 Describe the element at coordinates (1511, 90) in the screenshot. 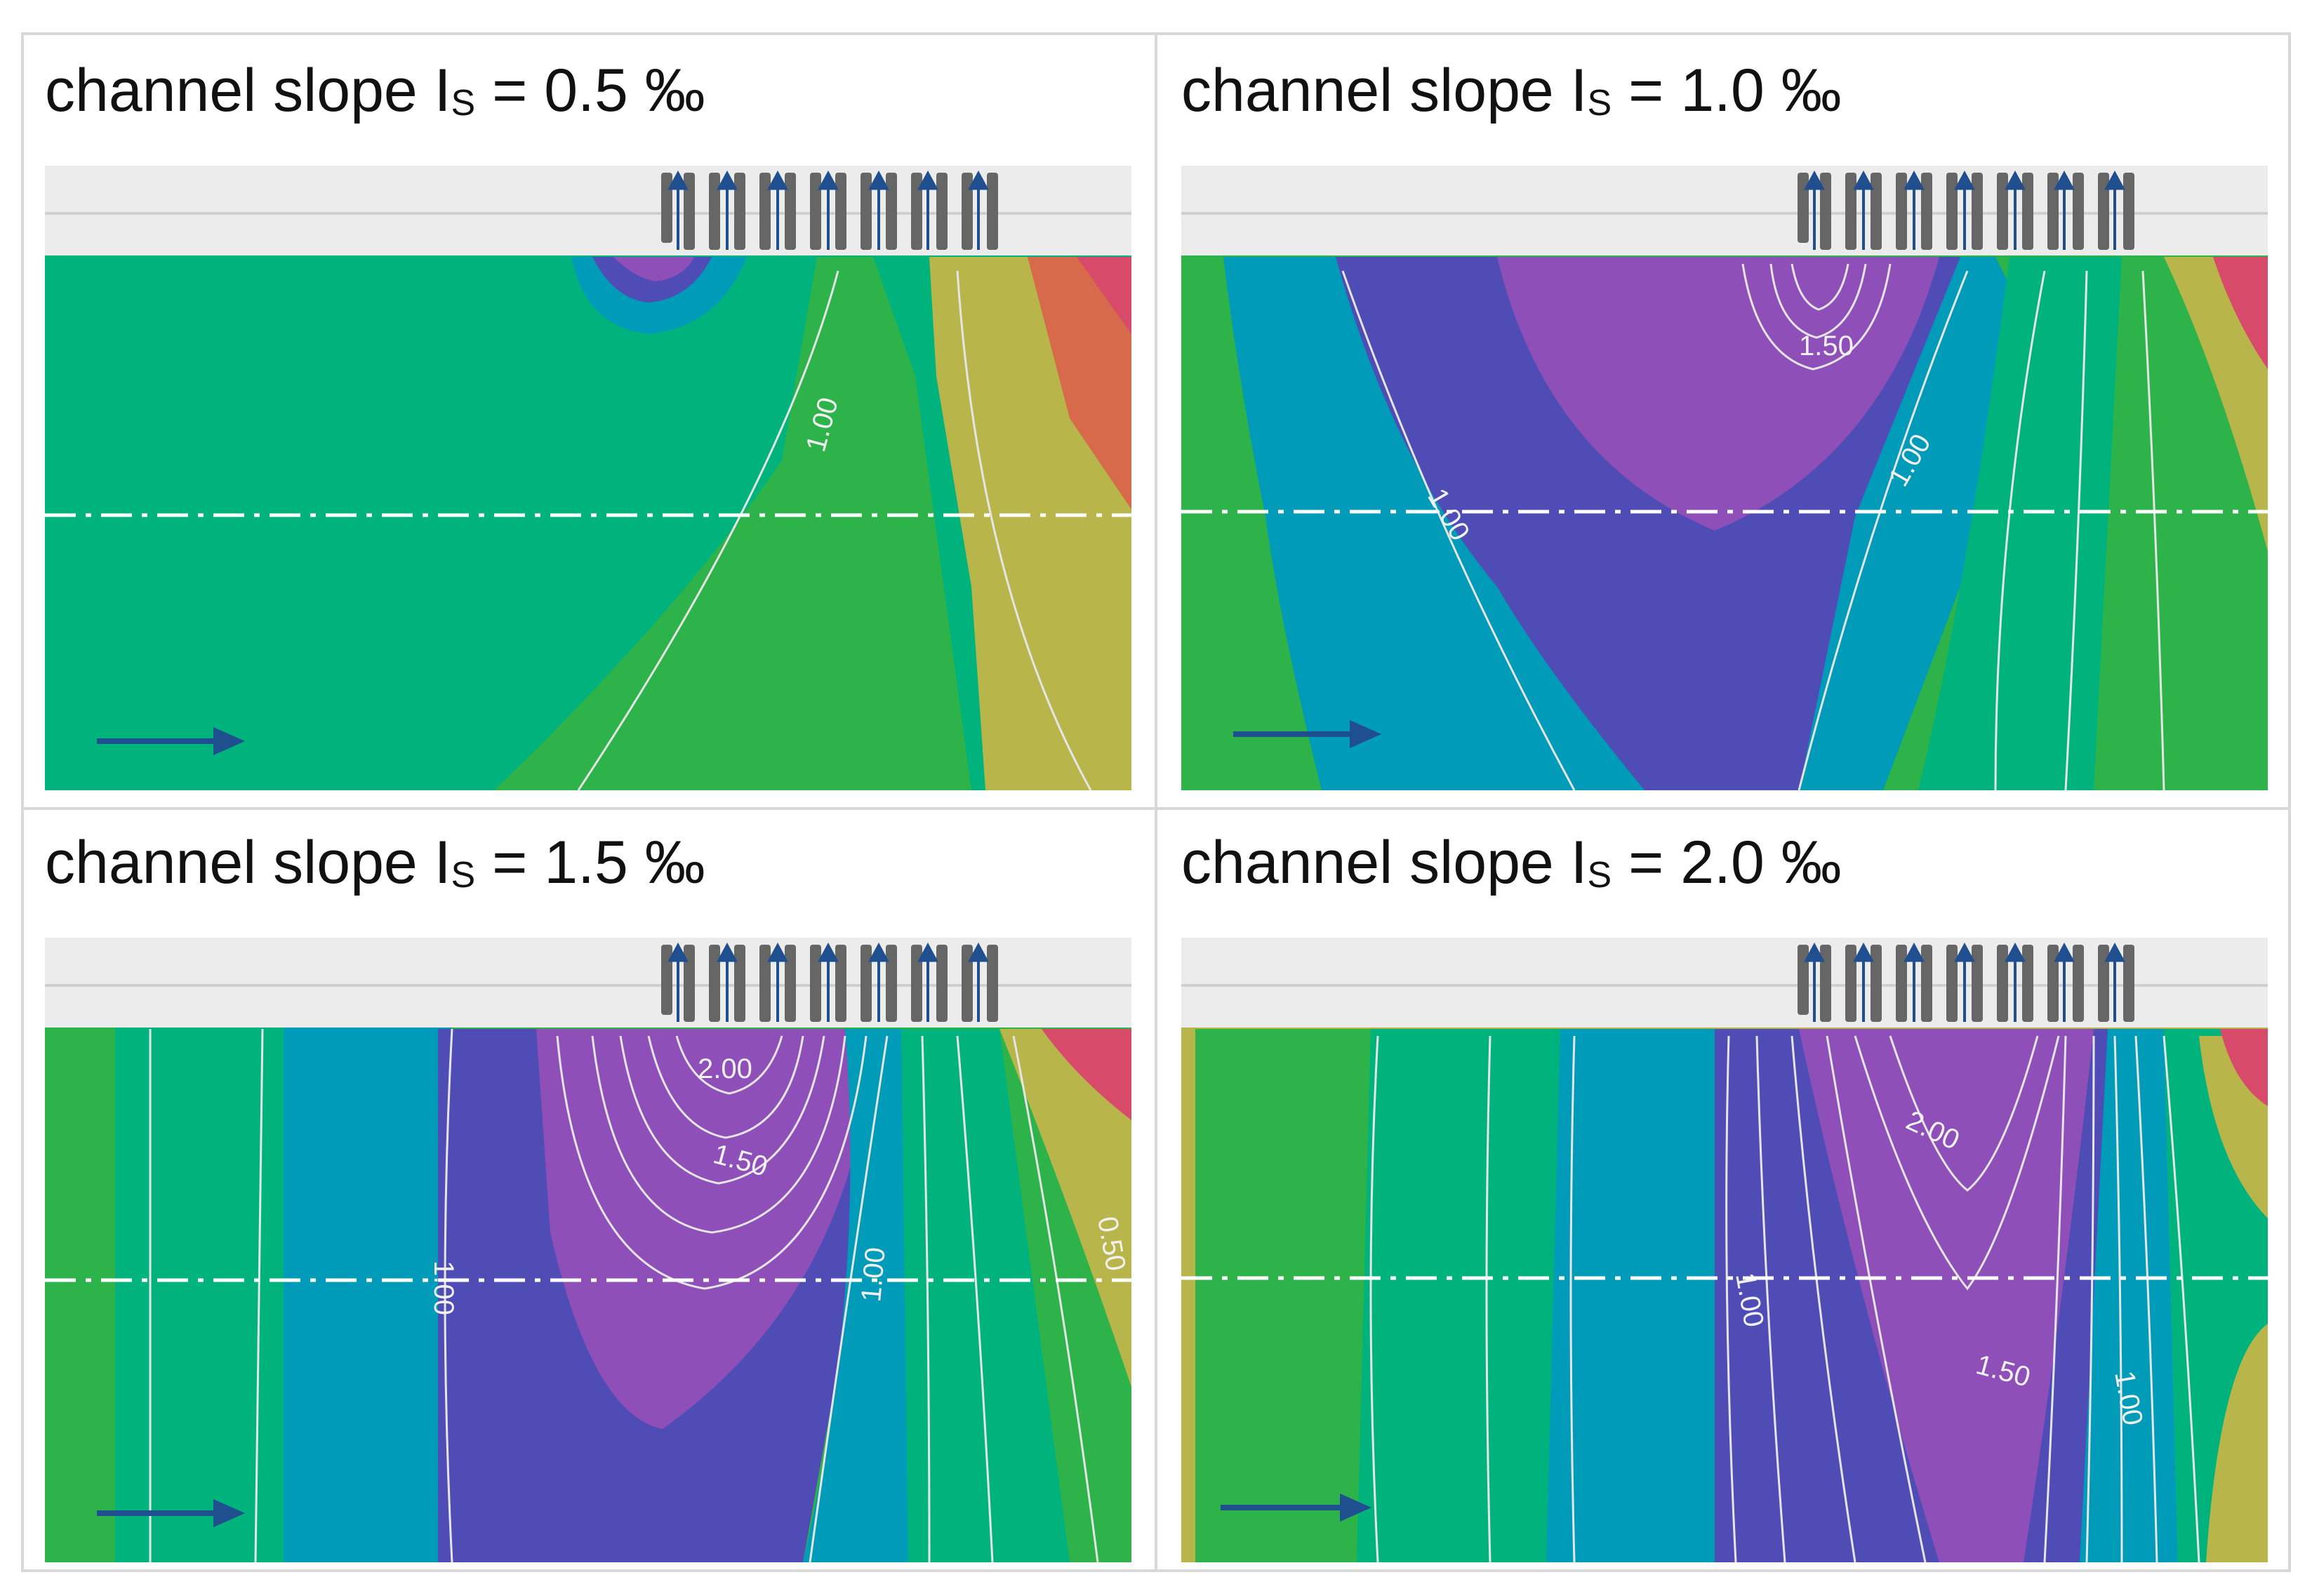

I see `panel-title: channel slope IS = 1.0 ‰` at that location.